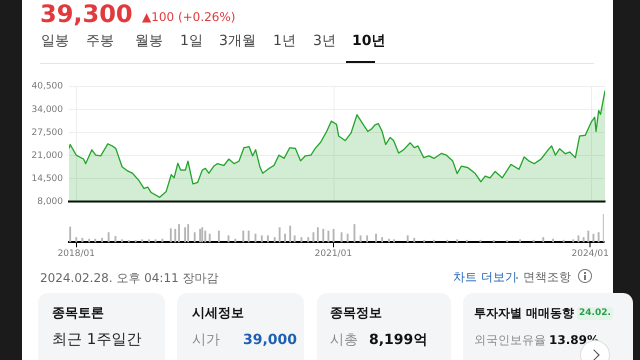 This screenshot has width=640, height=360. I want to click on text: 면책조항, so click(547, 277).